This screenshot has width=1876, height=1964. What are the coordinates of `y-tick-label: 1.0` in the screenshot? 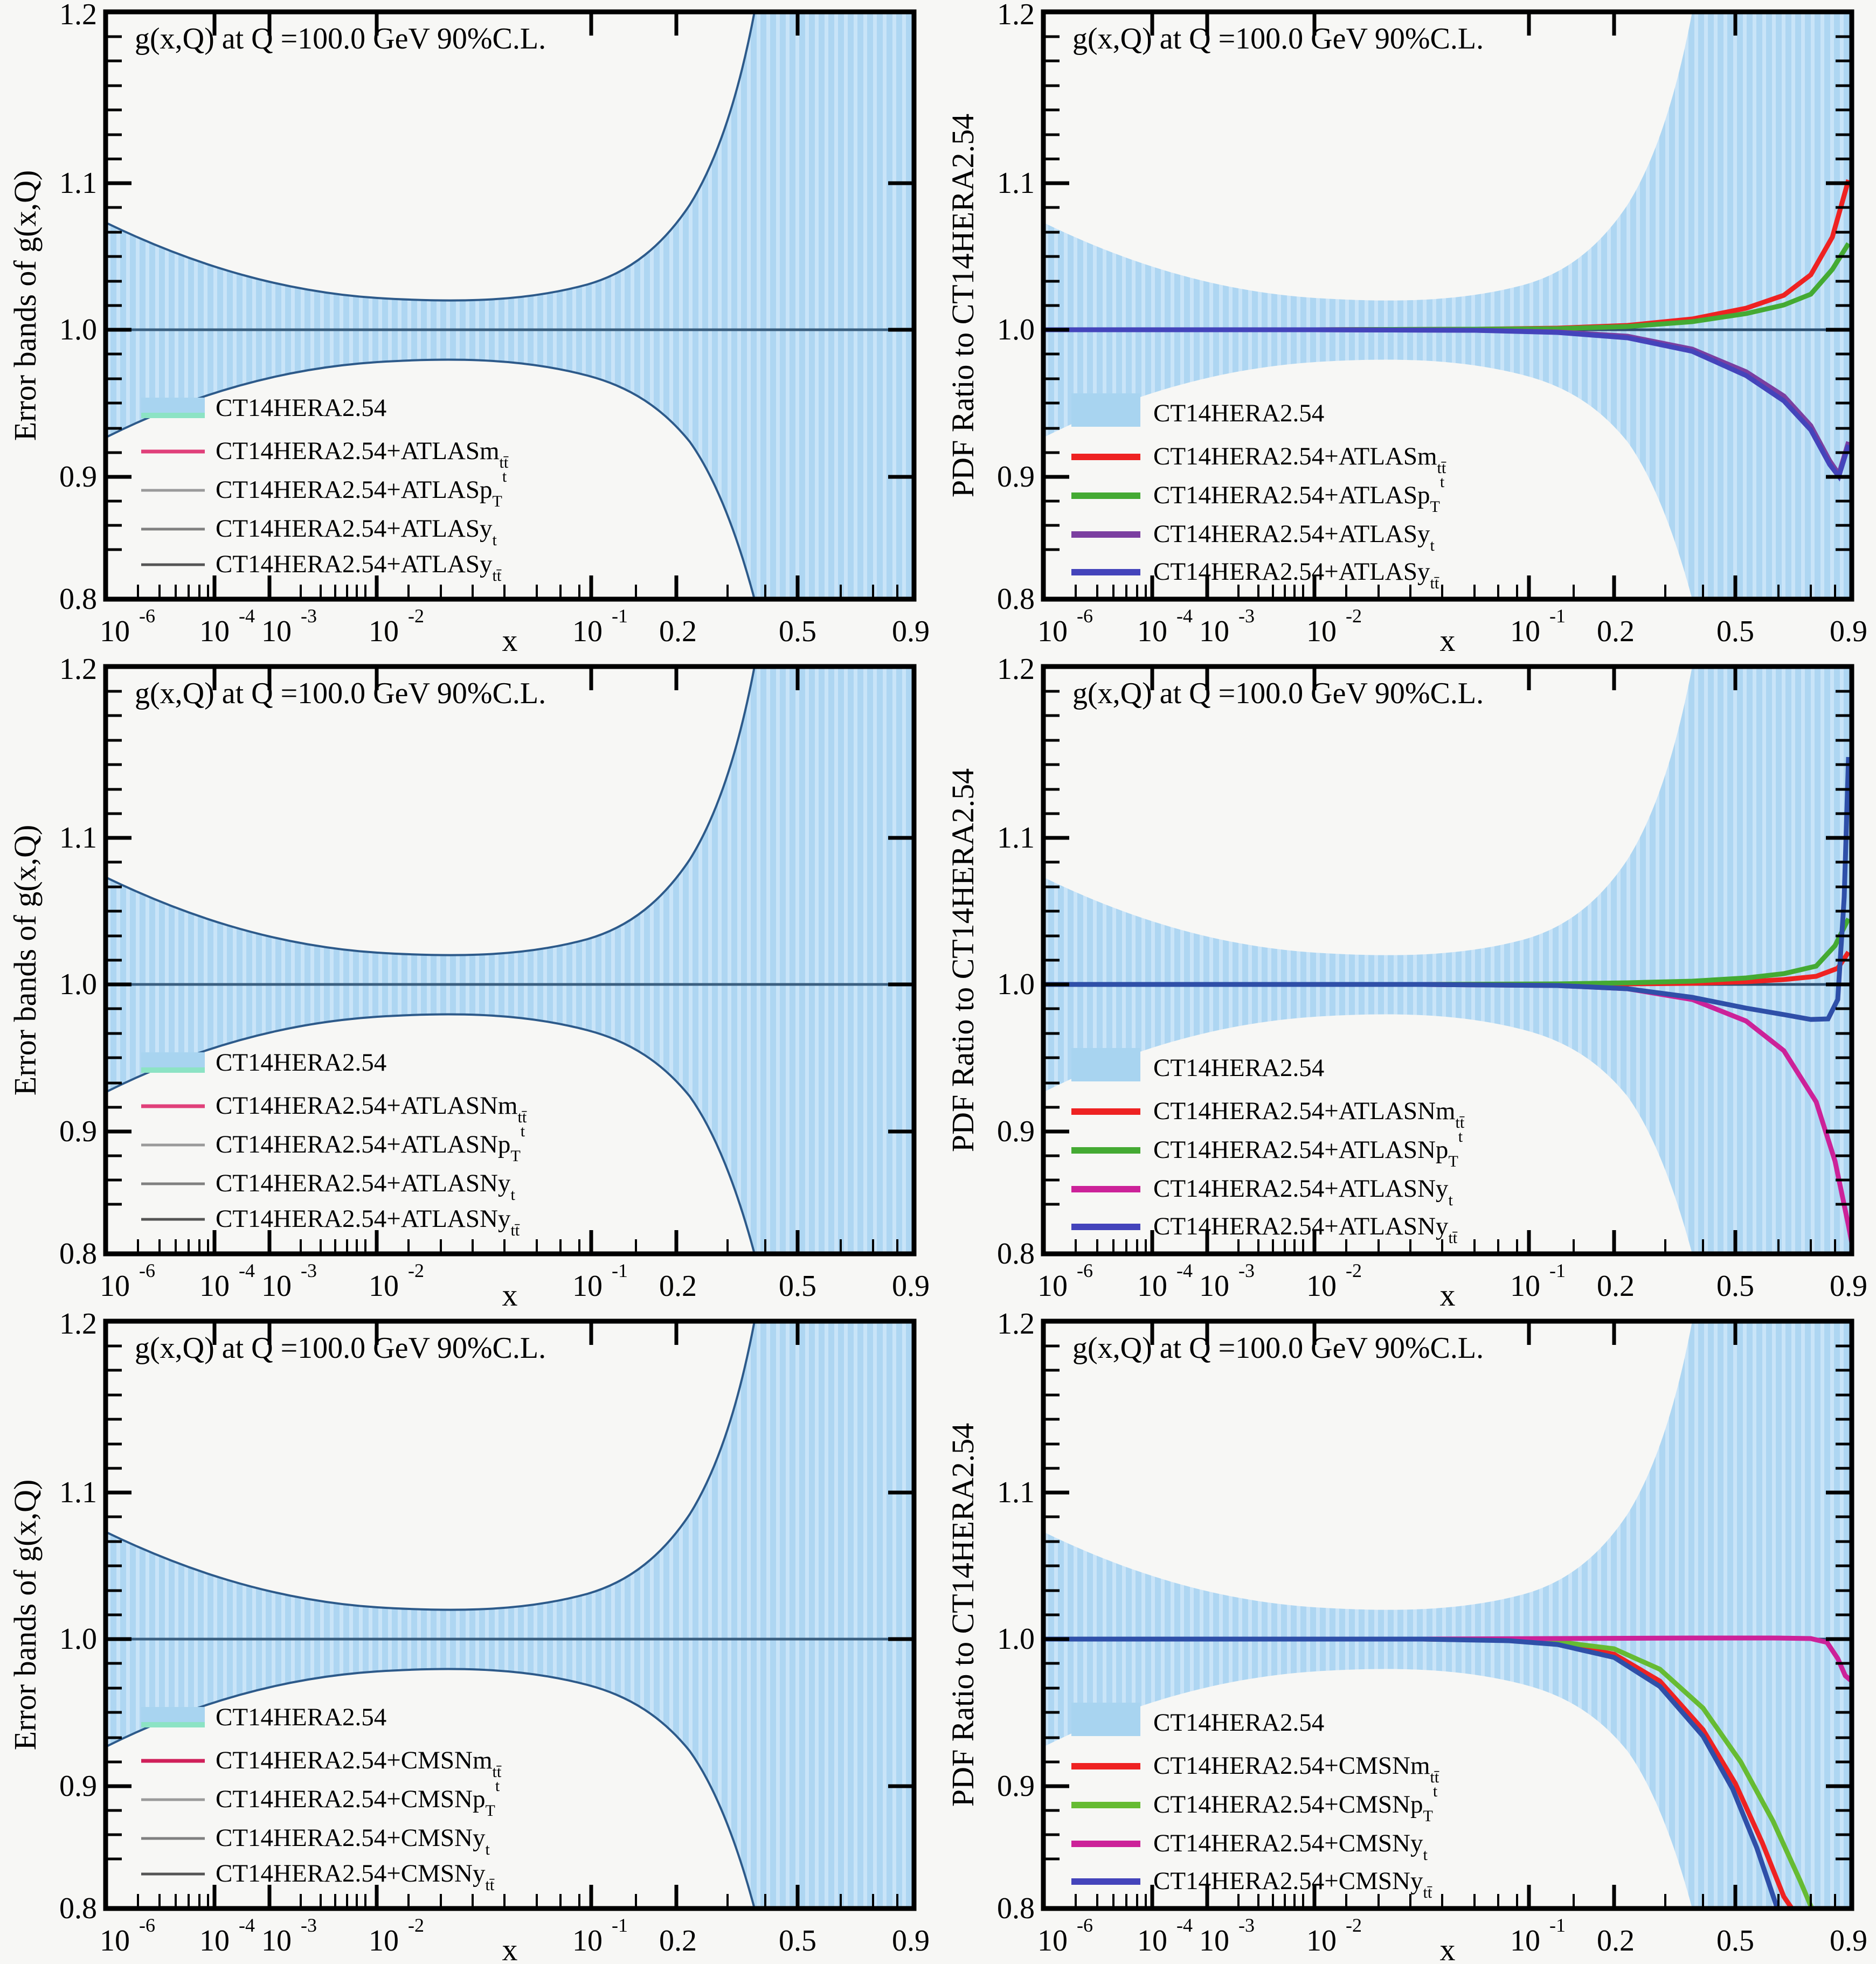 It's located at (78, 329).